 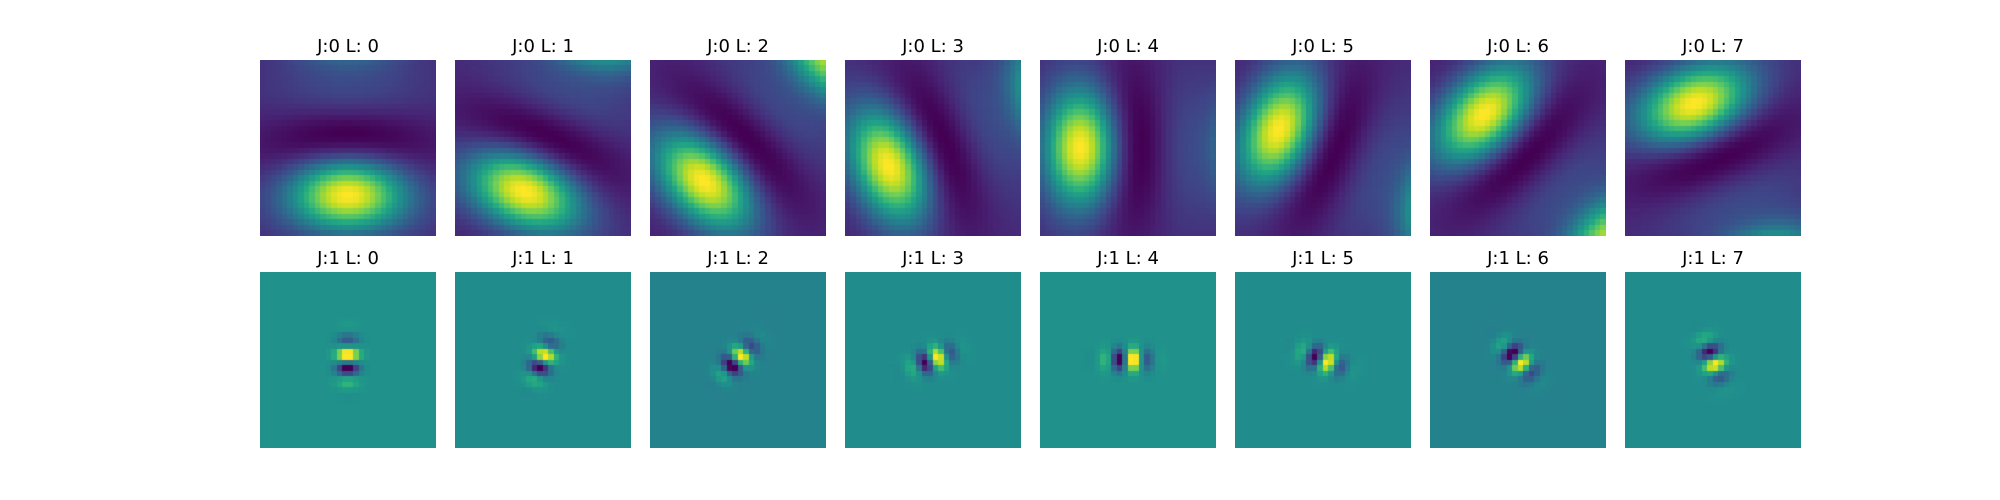 I want to click on panel-title: J:0 L: 7, so click(x=1713, y=46).